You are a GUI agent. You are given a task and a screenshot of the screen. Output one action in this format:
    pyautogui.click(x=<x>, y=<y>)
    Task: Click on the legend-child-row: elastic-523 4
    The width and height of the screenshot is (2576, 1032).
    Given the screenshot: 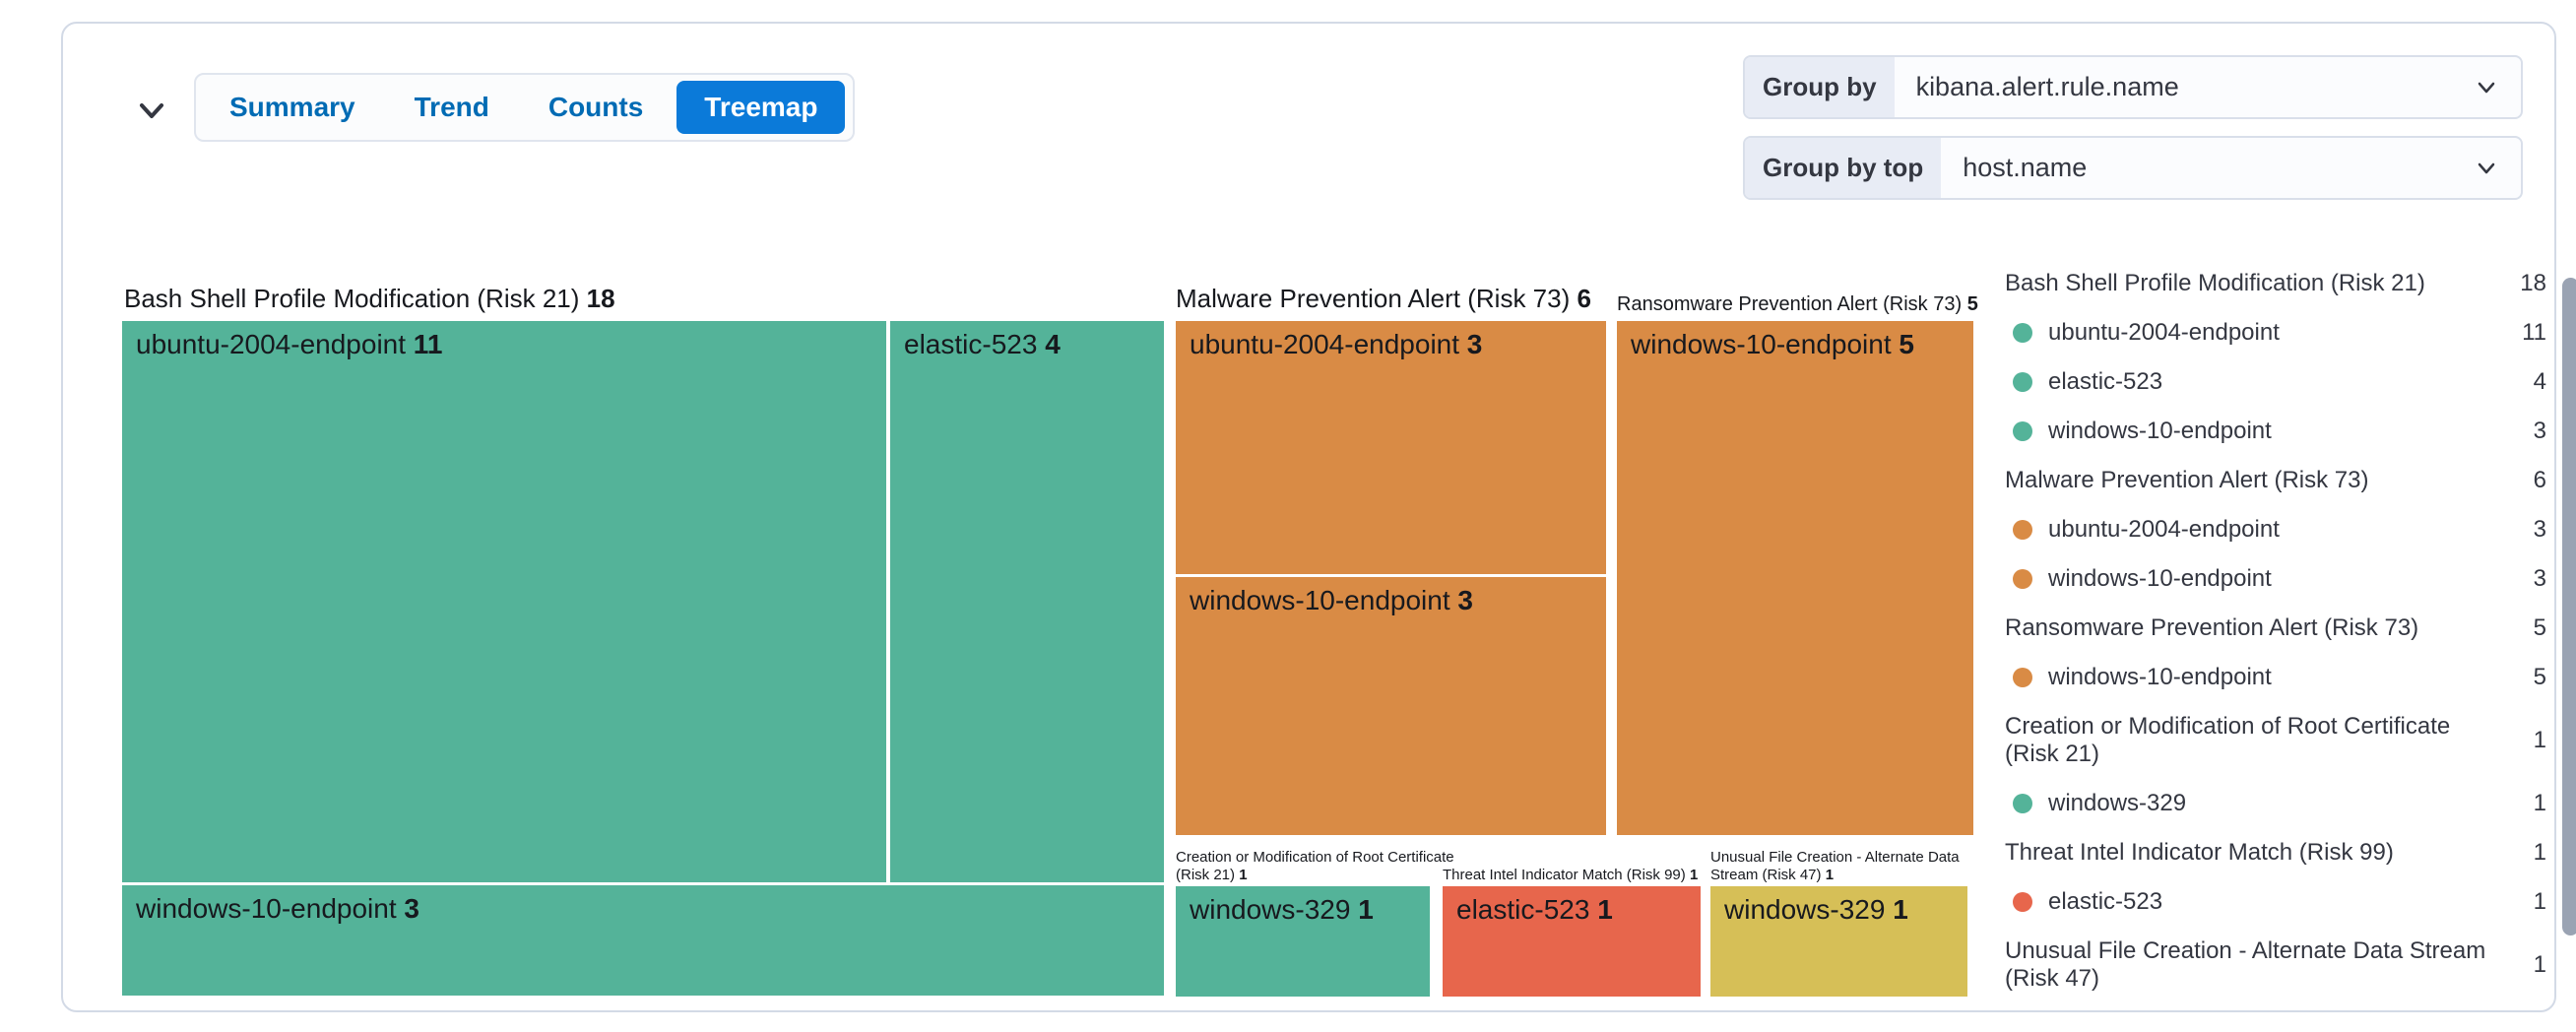 What is the action you would take?
    pyautogui.click(x=2275, y=382)
    